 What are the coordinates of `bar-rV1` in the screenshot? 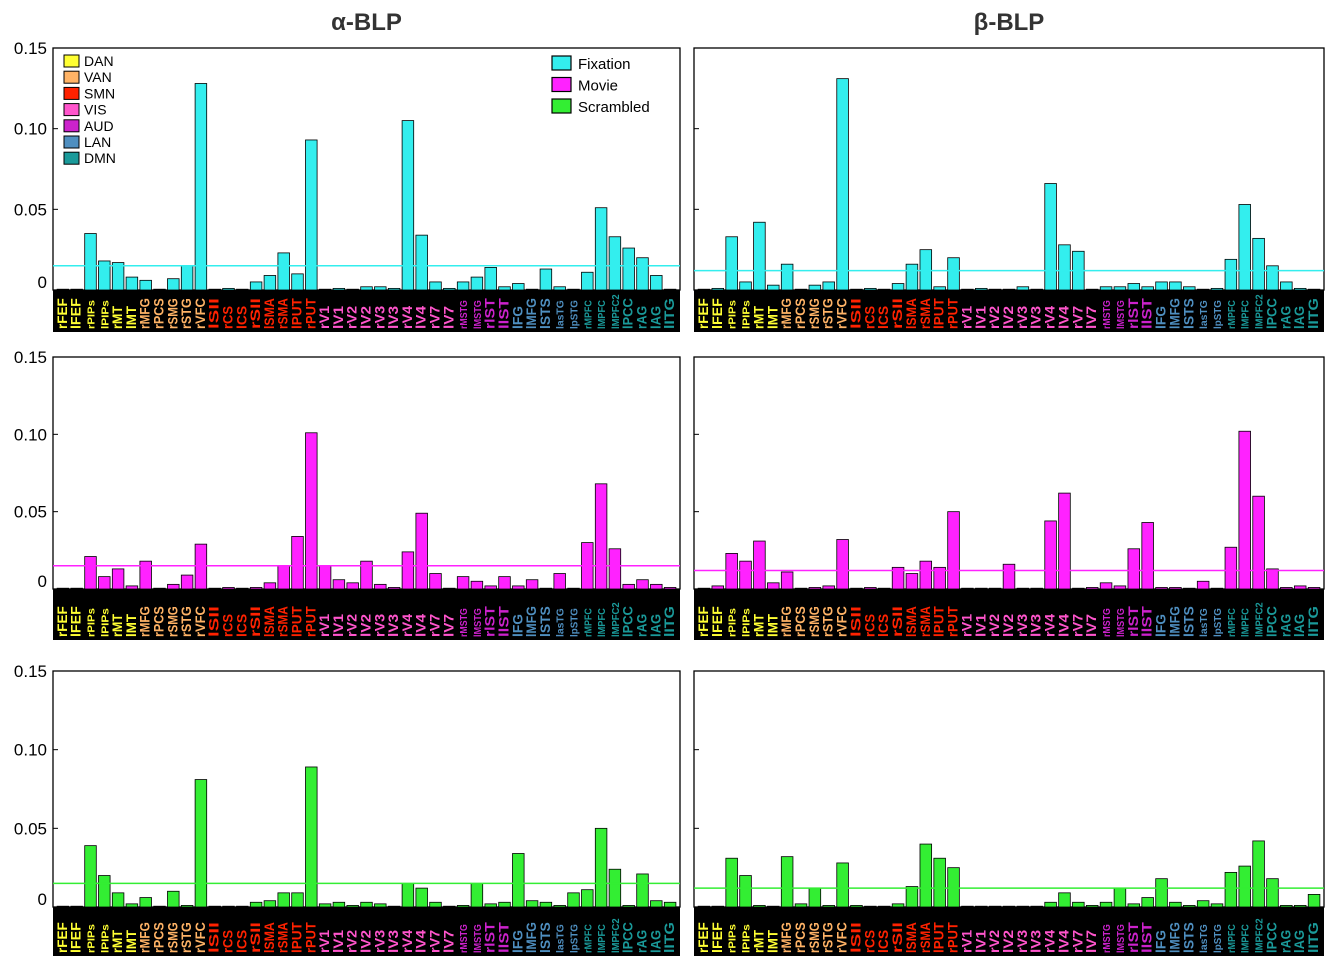 It's located at (967, 906).